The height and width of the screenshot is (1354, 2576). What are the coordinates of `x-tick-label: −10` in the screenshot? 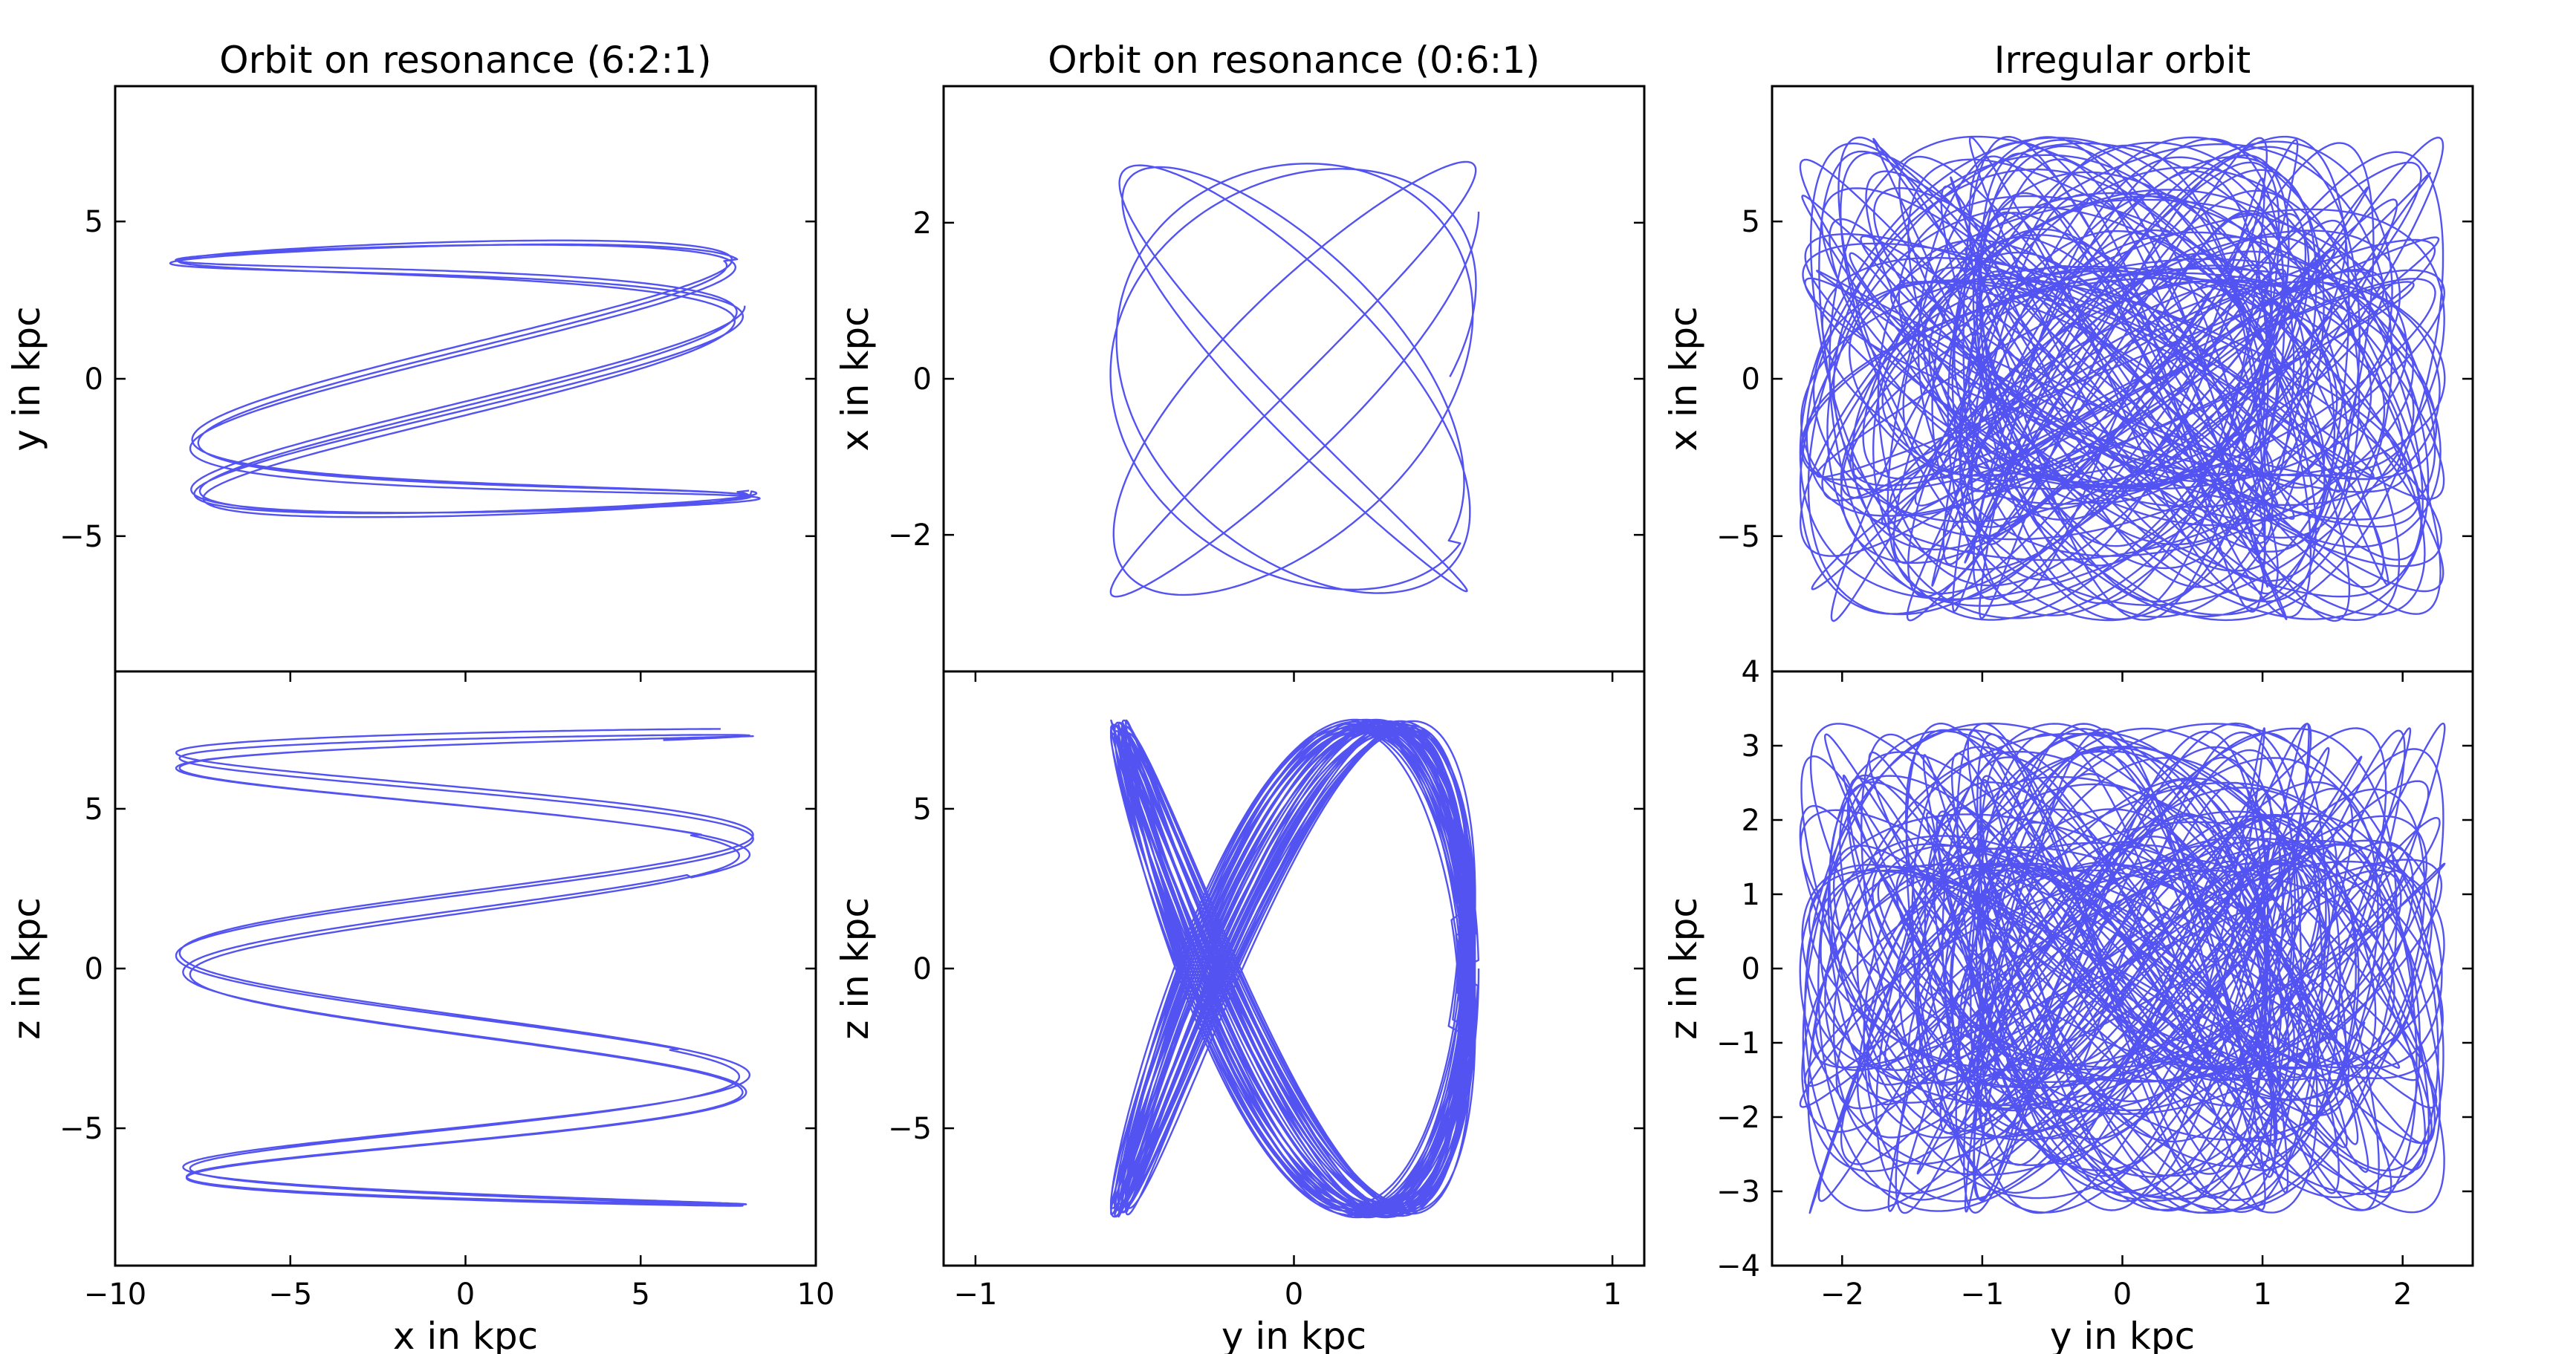 It's located at (115, 1294).